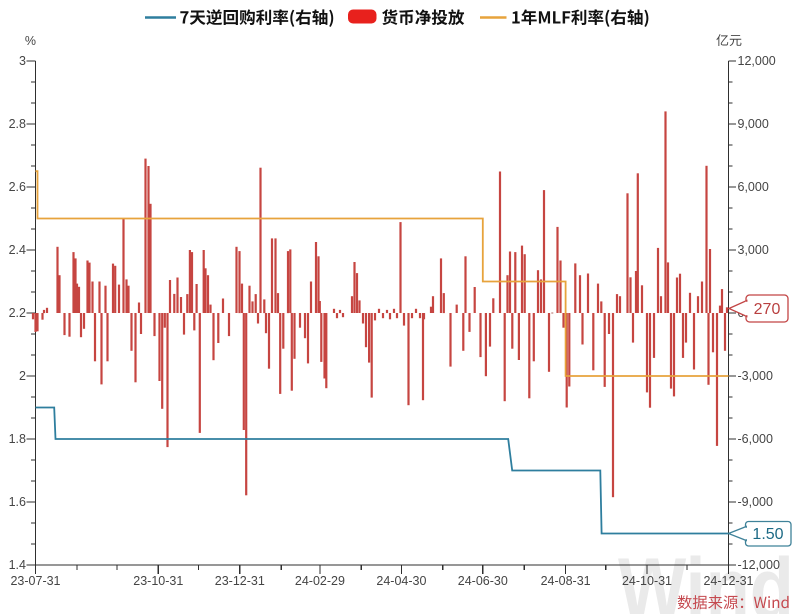  I want to click on svg-text: 23-10-31, so click(158, 581).